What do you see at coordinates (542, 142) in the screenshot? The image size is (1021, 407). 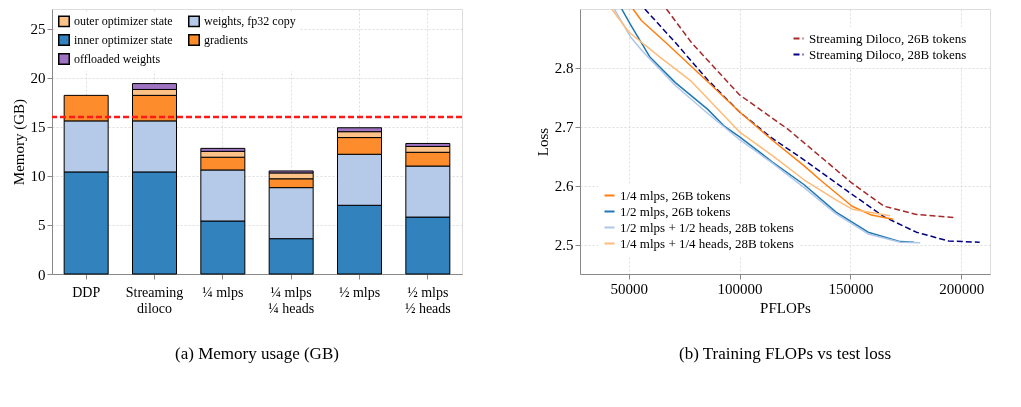 I see `y-axis-title: Loss` at bounding box center [542, 142].